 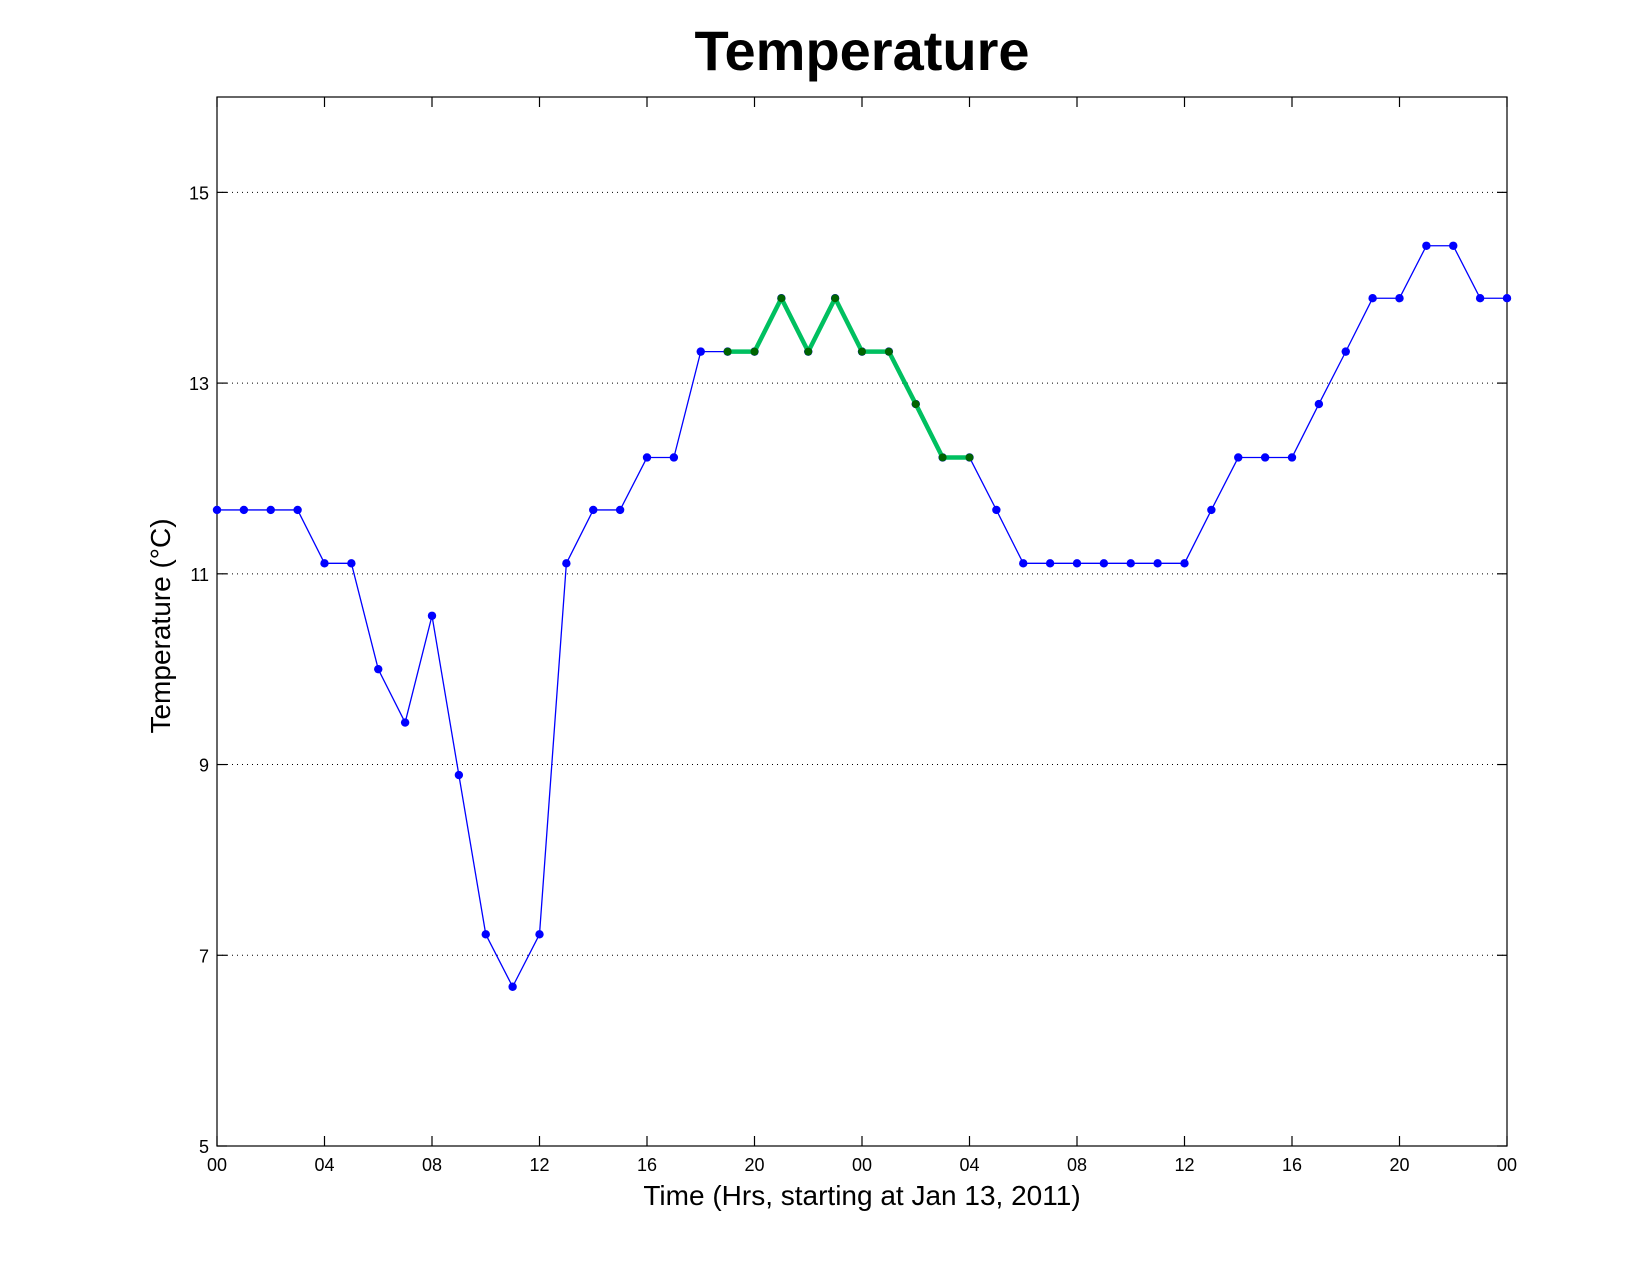 I want to click on y-axis-label: Temperature (°C), so click(x=160, y=625).